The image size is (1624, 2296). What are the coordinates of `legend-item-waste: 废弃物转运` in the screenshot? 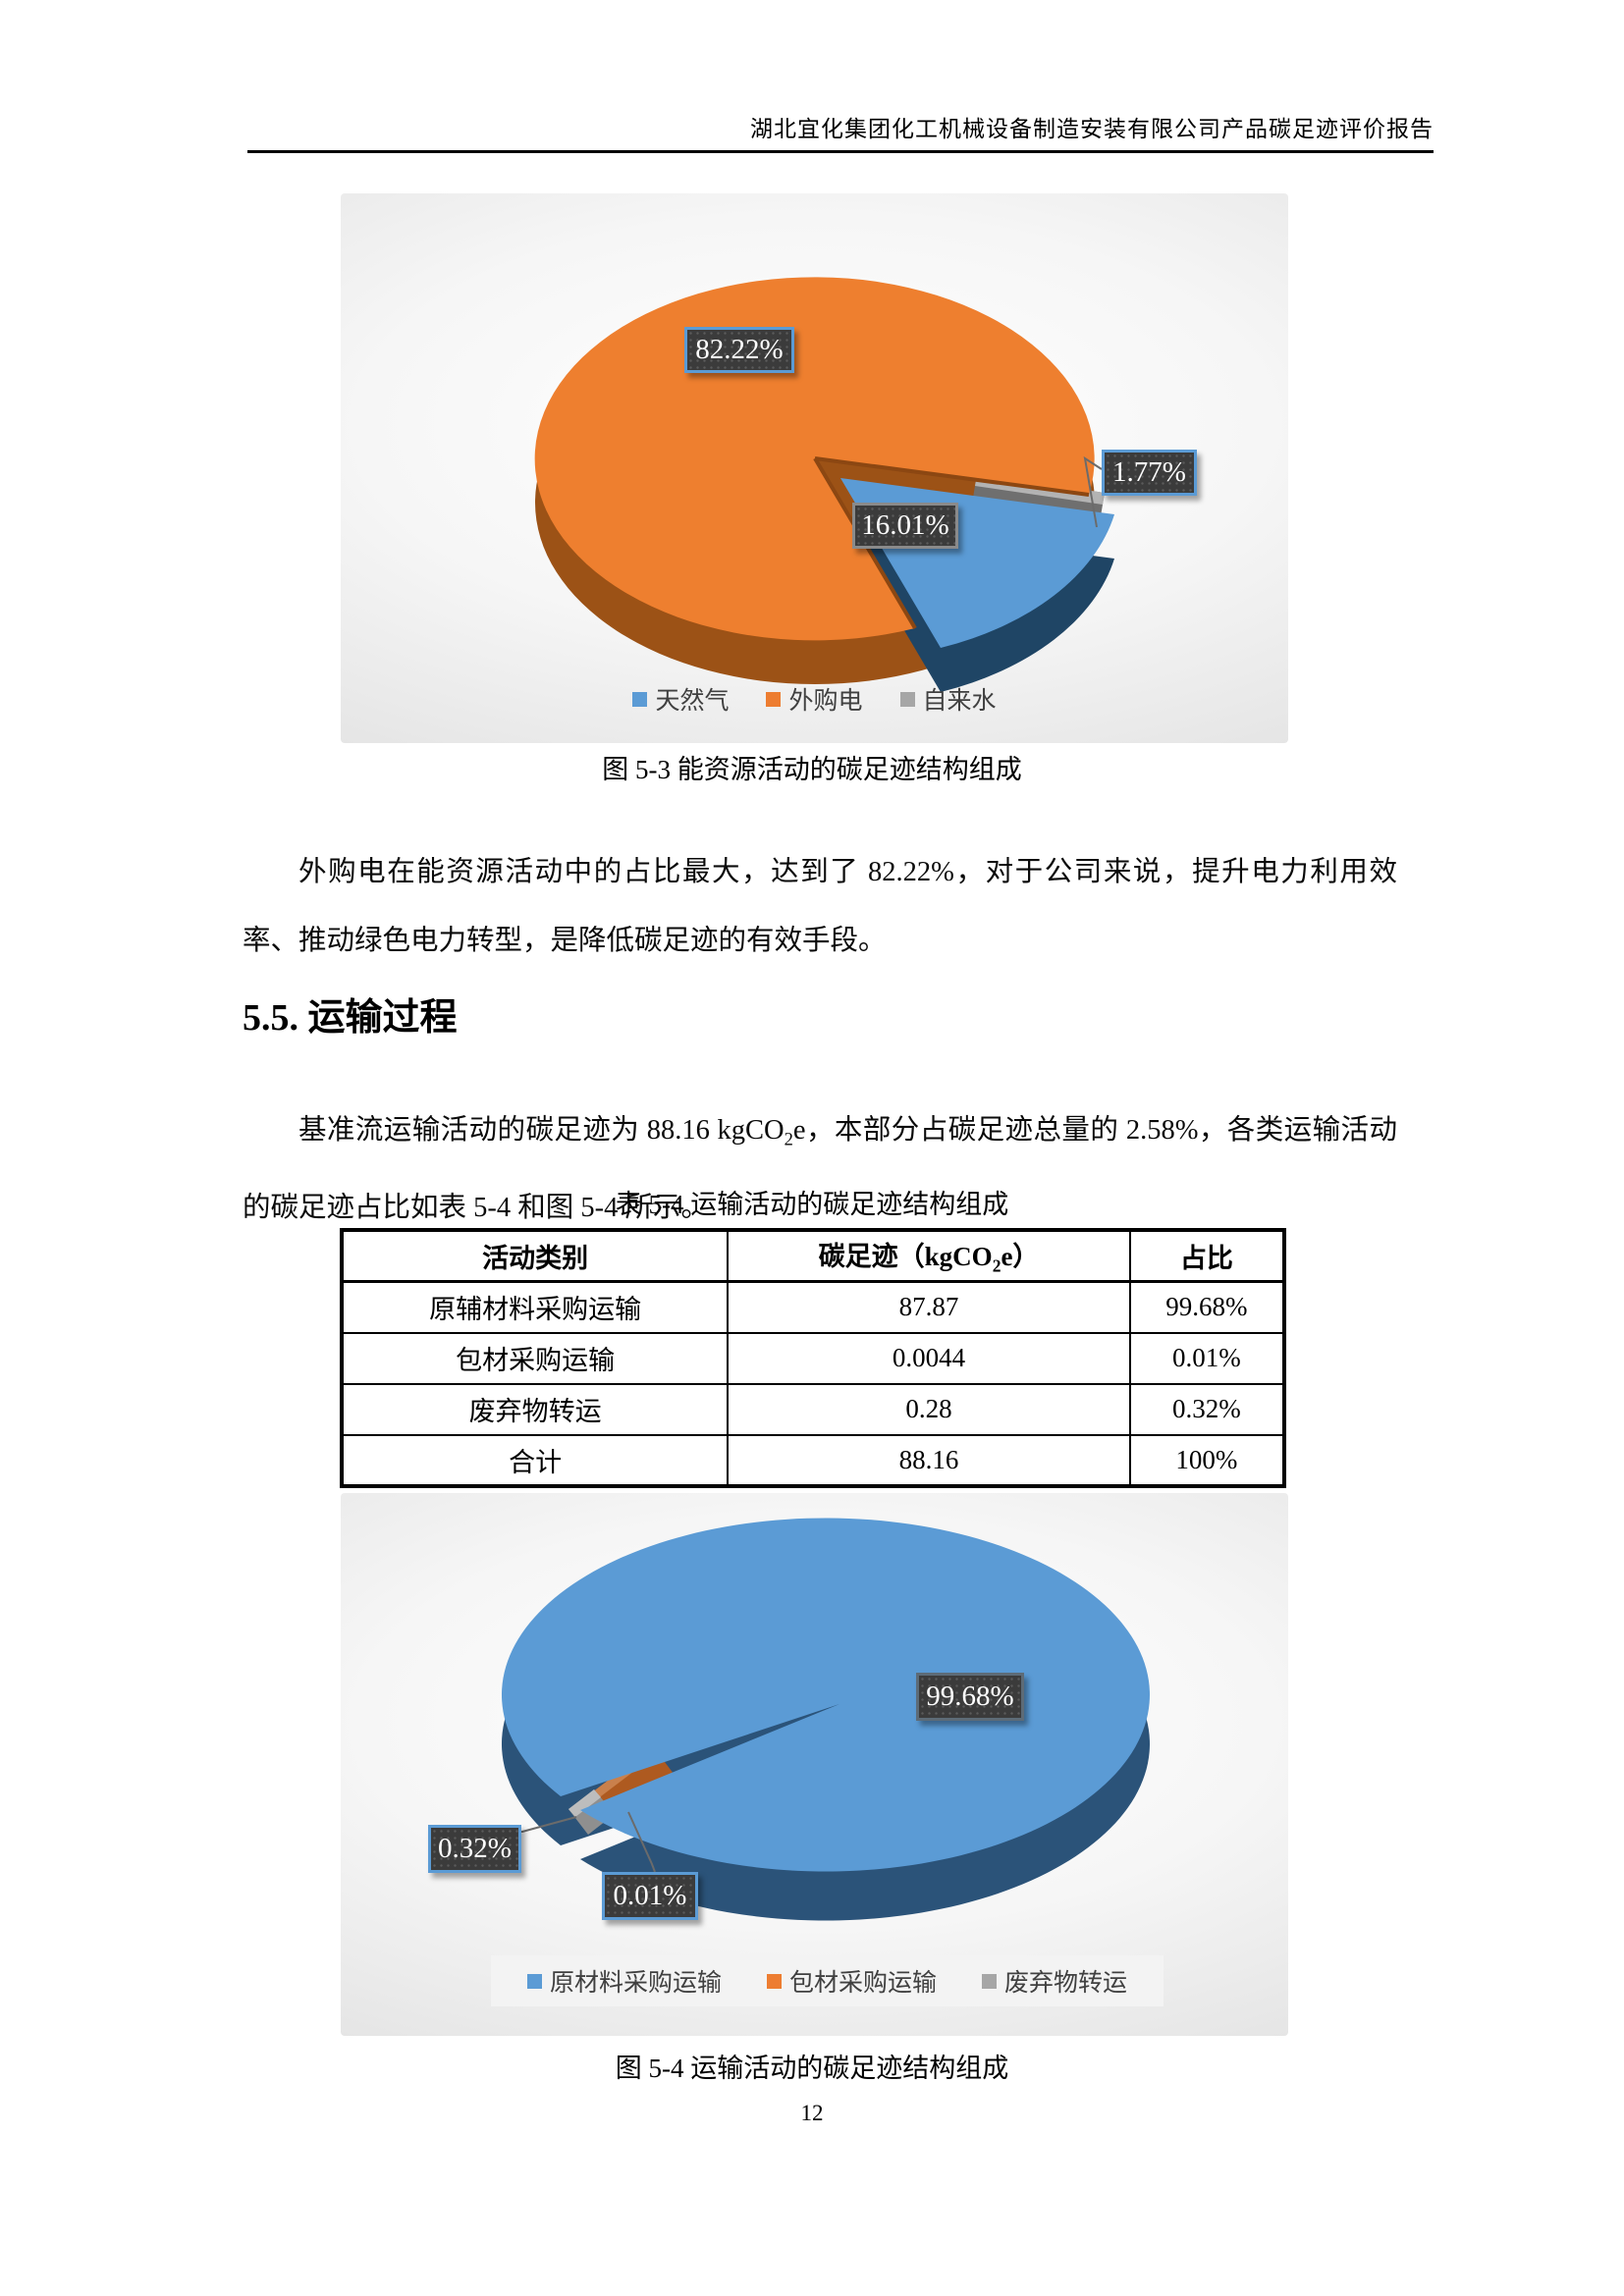 It's located at (1054, 1981).